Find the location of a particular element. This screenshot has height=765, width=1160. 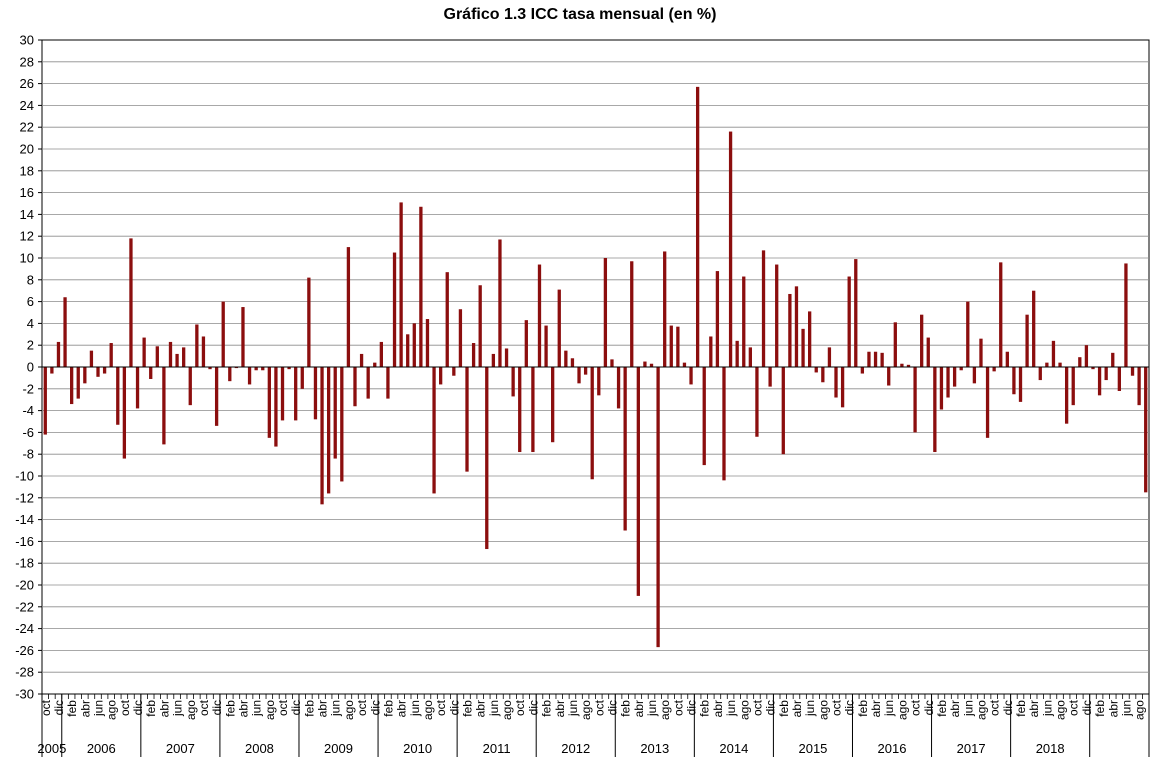

x-tick-label: feb is located at coordinates (626, 708).